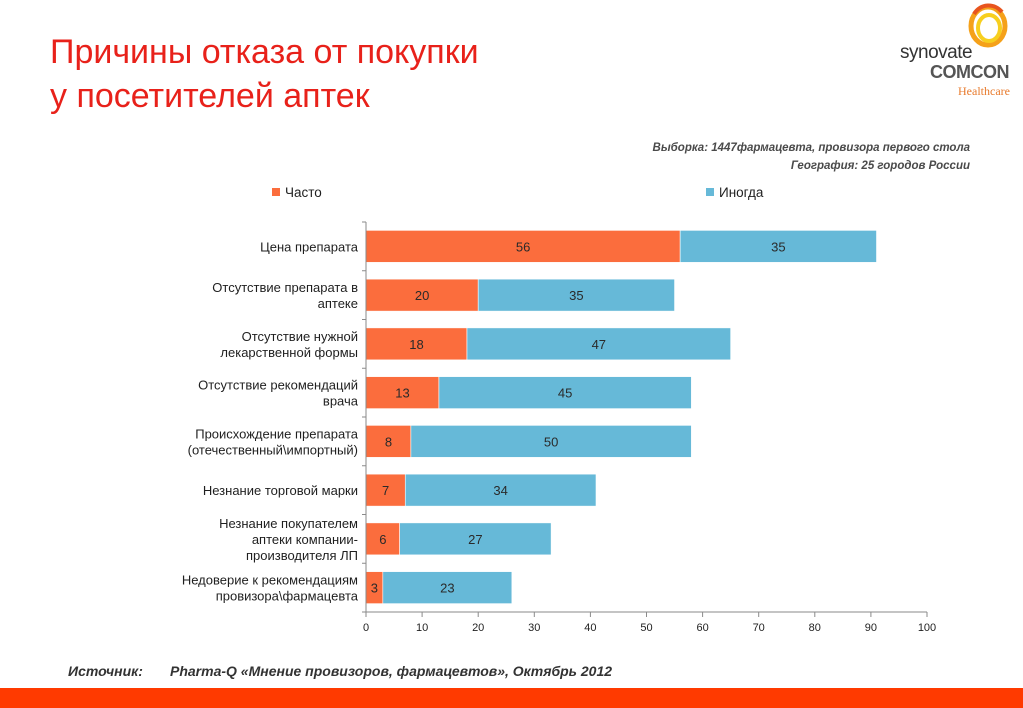 This screenshot has width=1023, height=708. What do you see at coordinates (289, 344) in the screenshot?
I see `category-label-2: Отсутствие нужной лекарственной формы` at bounding box center [289, 344].